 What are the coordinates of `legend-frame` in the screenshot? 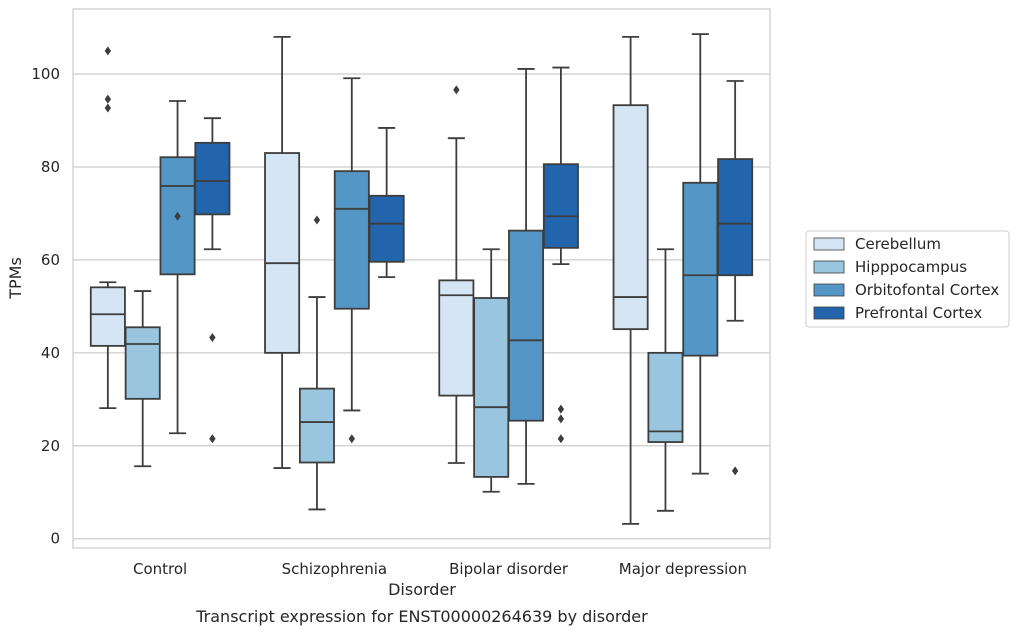 It's located at (907, 279).